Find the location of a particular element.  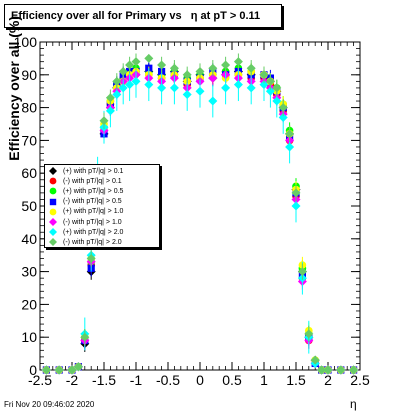

legend-entry: (-) with pT/|q| > 0.1 is located at coordinates (104, 181).